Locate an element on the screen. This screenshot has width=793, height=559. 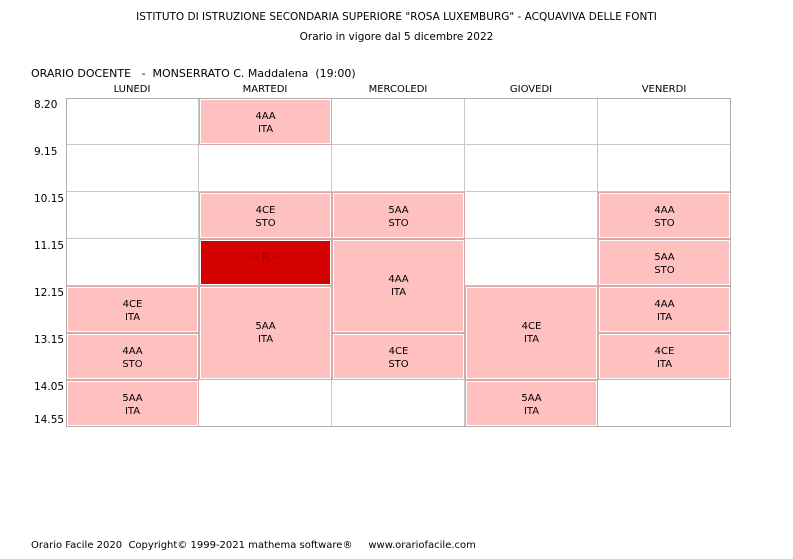
day-header-giovedi: GIOVEDI is located at coordinates (531, 89).